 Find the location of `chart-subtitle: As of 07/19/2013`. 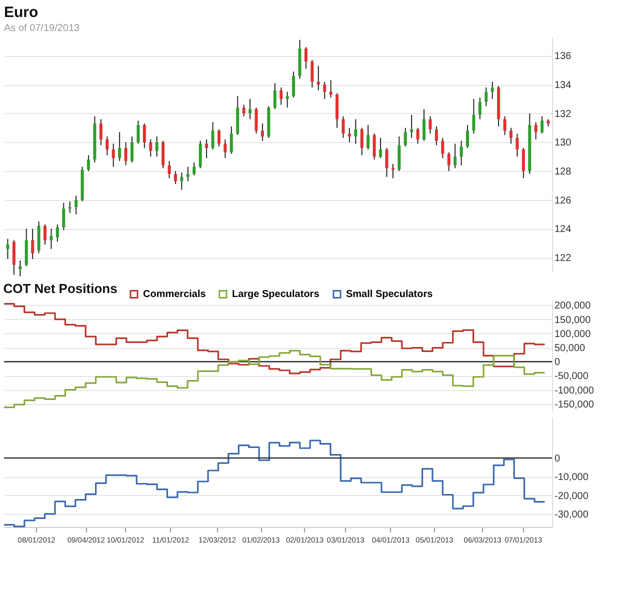

chart-subtitle: As of 07/19/2013 is located at coordinates (42, 28).